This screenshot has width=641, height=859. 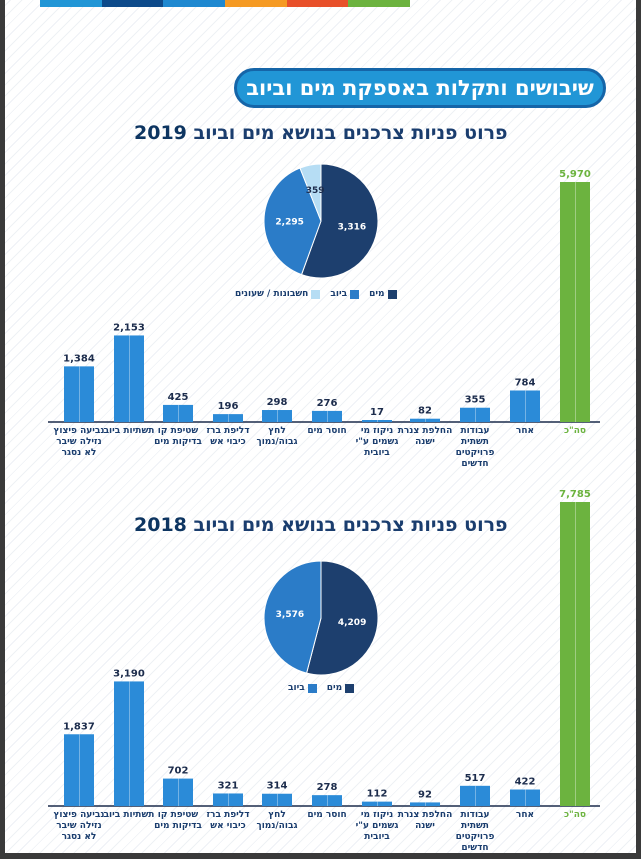 I want to click on data-label: 278, so click(x=327, y=787).